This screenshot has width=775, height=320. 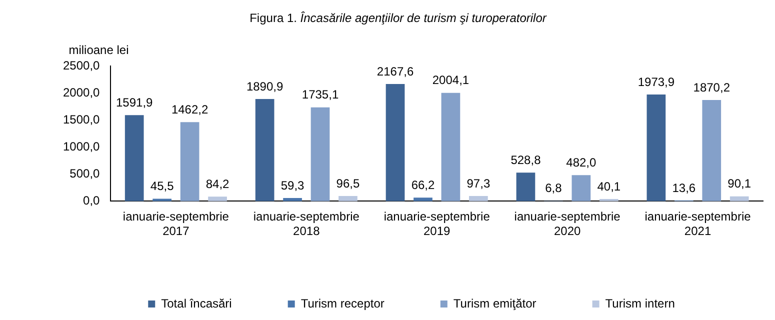 What do you see at coordinates (553, 188) in the screenshot?
I see `data-label: 6,8` at bounding box center [553, 188].